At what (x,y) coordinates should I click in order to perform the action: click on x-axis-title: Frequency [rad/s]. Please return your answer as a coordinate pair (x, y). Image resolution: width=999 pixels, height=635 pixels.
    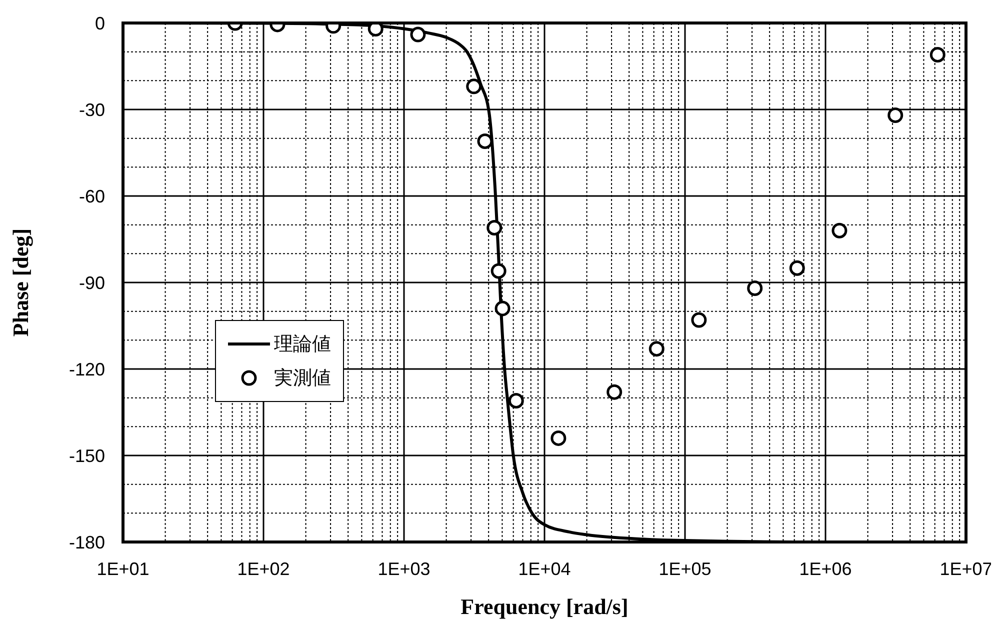
    Looking at the image, I should click on (544, 606).